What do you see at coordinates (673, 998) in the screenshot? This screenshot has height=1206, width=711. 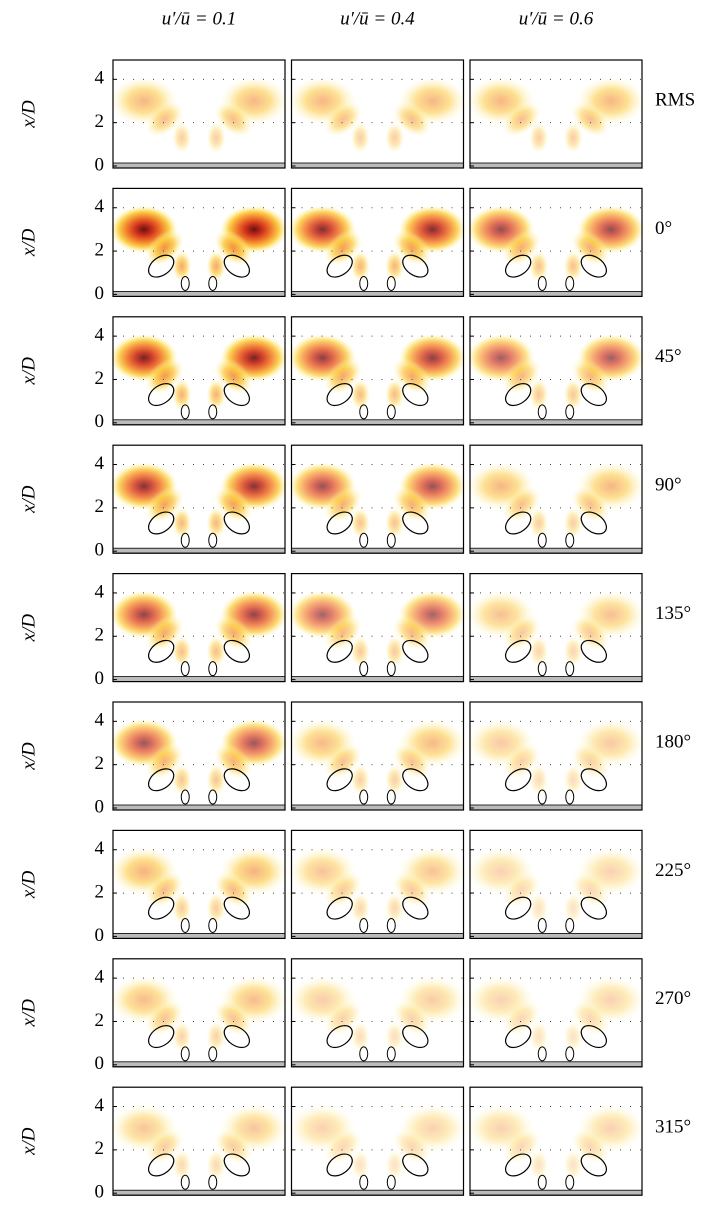 I see `row-label: 270°` at bounding box center [673, 998].